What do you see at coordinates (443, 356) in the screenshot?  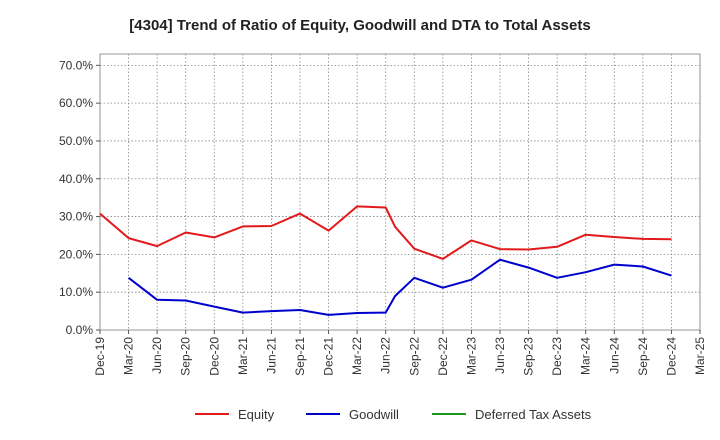 I see `x-tick-label: Dec-22` at bounding box center [443, 356].